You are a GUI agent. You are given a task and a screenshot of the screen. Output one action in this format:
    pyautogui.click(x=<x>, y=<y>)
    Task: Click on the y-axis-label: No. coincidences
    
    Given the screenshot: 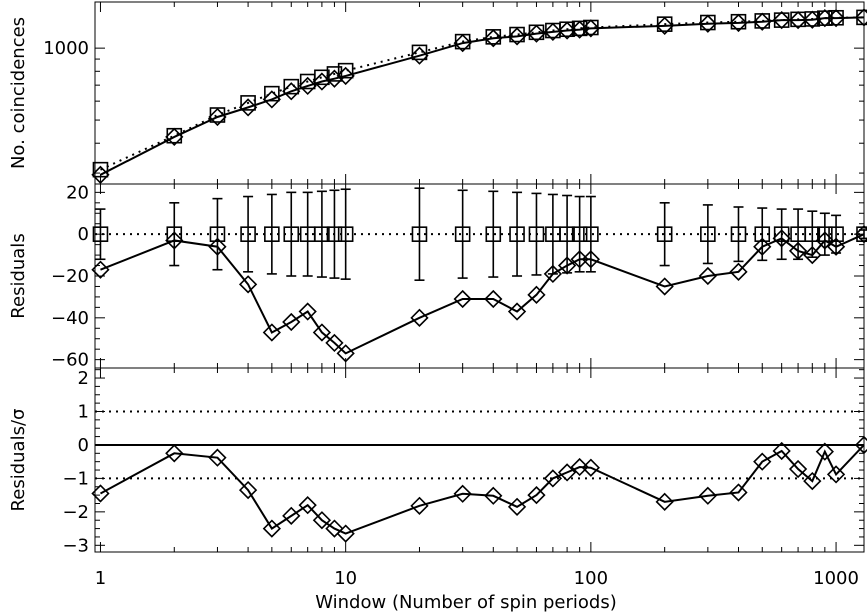 What is the action you would take?
    pyautogui.click(x=18, y=93)
    